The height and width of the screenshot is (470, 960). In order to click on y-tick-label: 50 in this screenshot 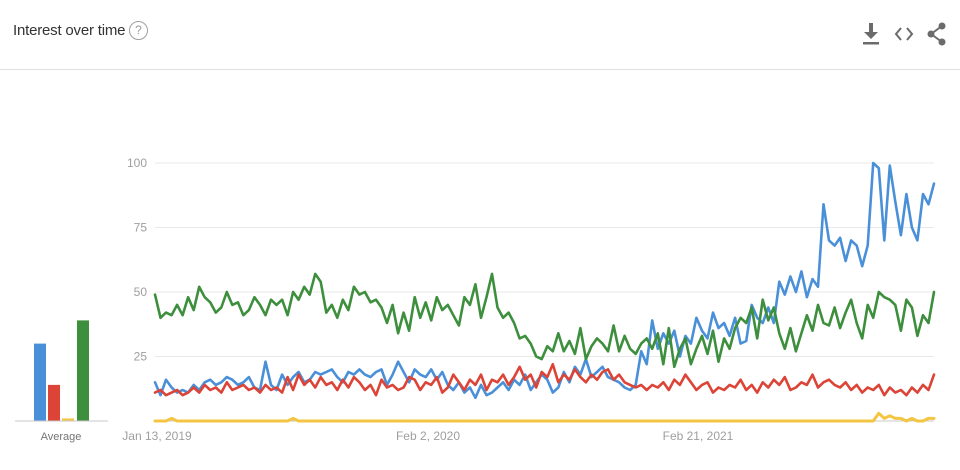, I will do `click(141, 292)`.